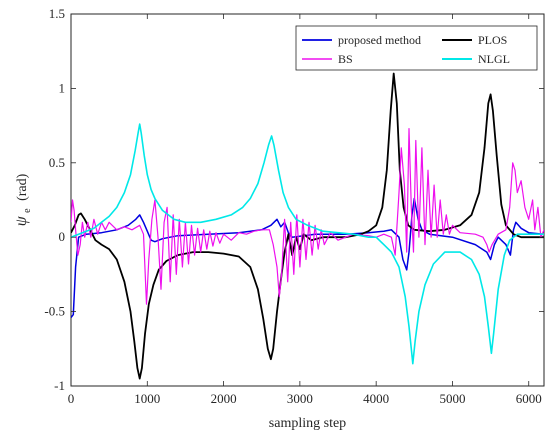 The image size is (550, 438). I want to click on svg-text: ψ e (rad), so click(23, 199).